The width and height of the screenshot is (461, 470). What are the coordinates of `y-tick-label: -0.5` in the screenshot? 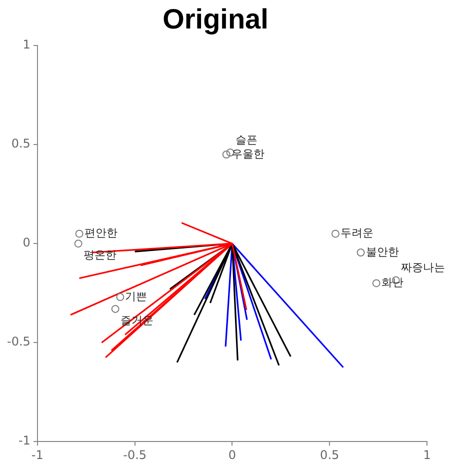 It's located at (18, 341).